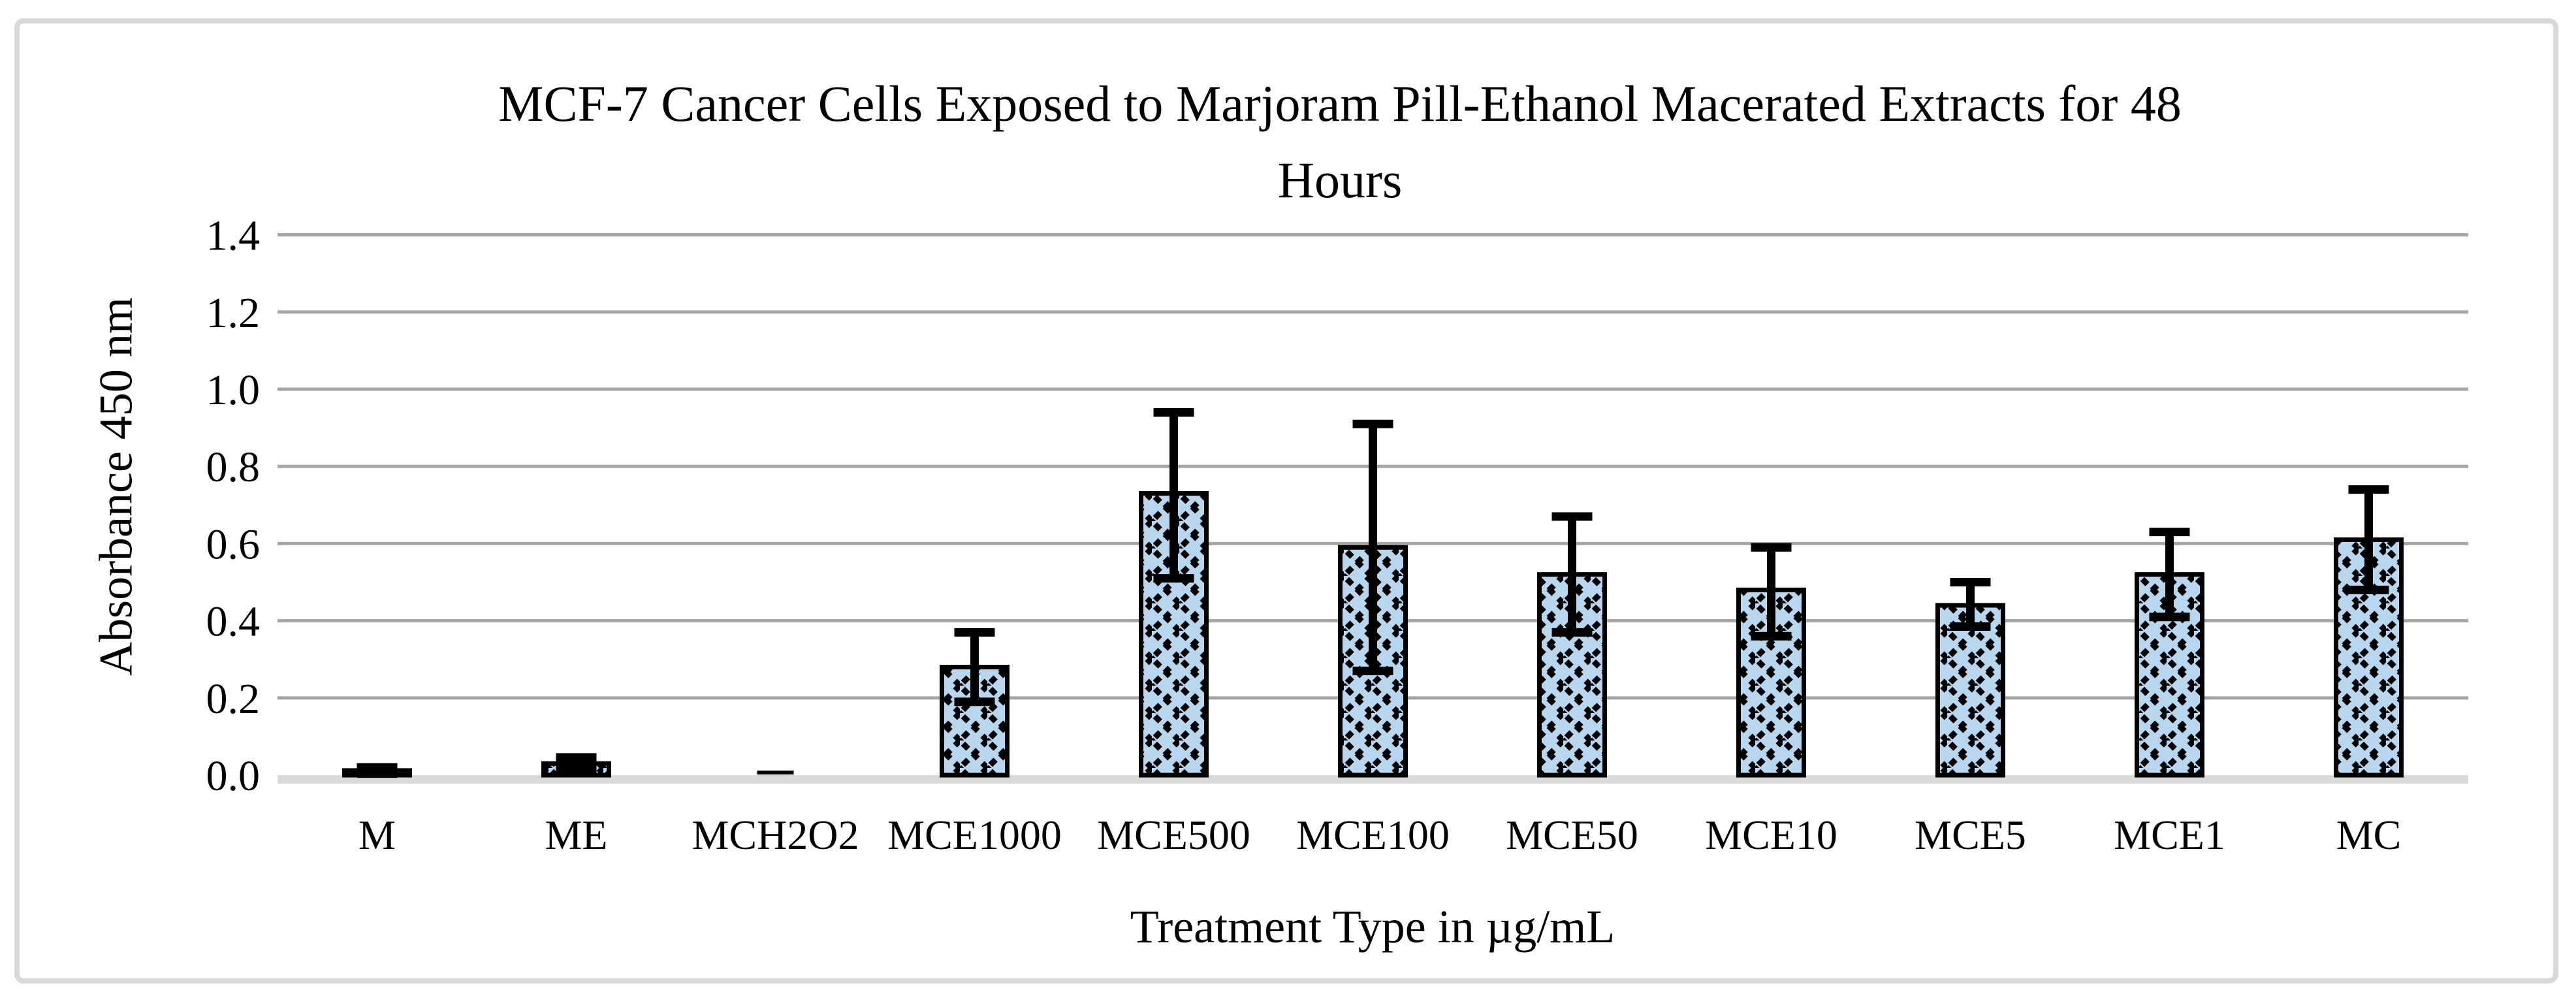 The image size is (2576, 1005). Describe the element at coordinates (1971, 835) in the screenshot. I see `x-tick-label: MCE5` at that location.